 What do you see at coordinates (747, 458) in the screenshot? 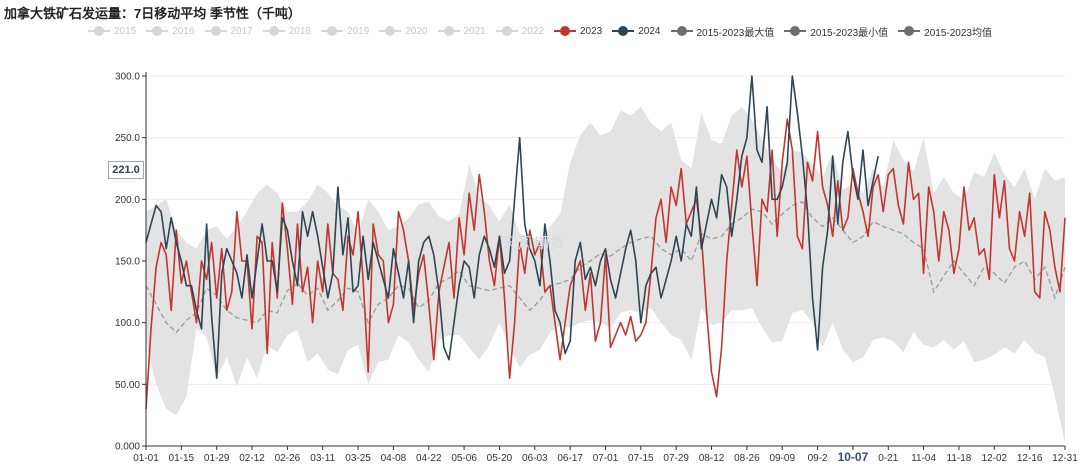
I see `x-tick-label: 08-26` at bounding box center [747, 458].